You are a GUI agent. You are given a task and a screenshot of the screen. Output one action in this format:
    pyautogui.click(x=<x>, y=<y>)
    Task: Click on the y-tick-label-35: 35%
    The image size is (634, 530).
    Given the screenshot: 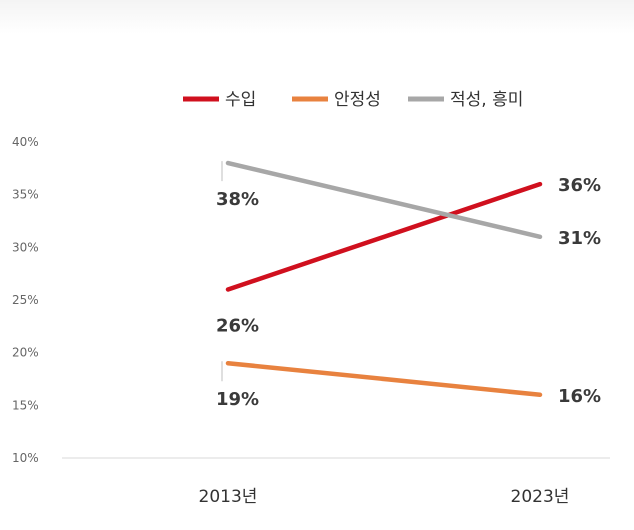 What is the action you would take?
    pyautogui.click(x=25, y=195)
    